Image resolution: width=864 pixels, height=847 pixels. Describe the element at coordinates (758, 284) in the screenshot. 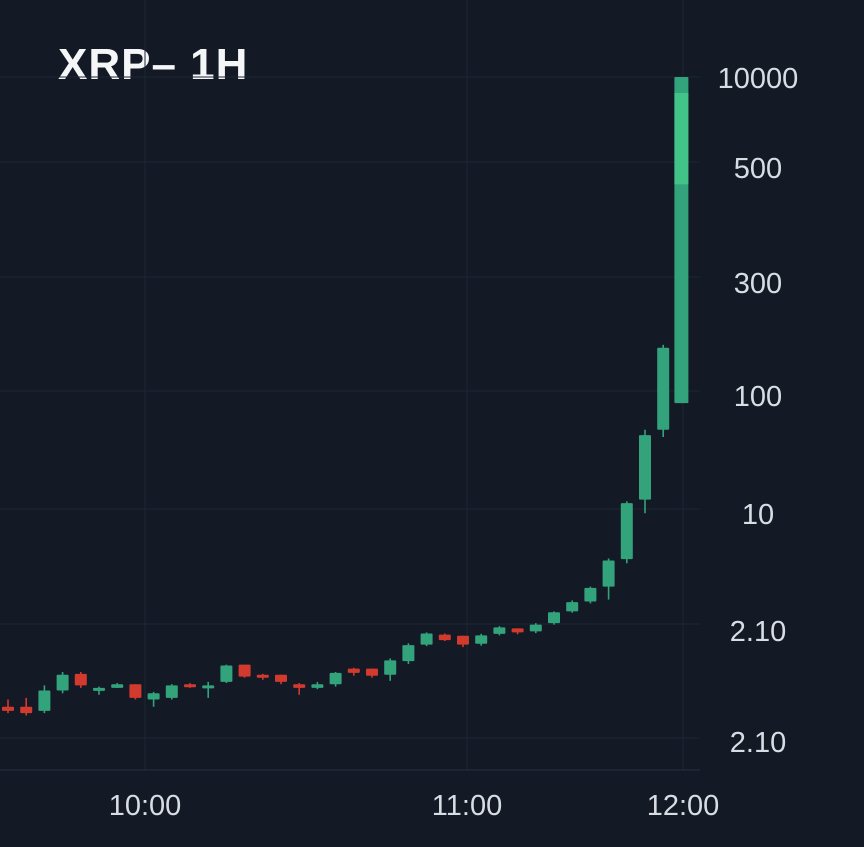

I see `y-tick-label: 300` at that location.